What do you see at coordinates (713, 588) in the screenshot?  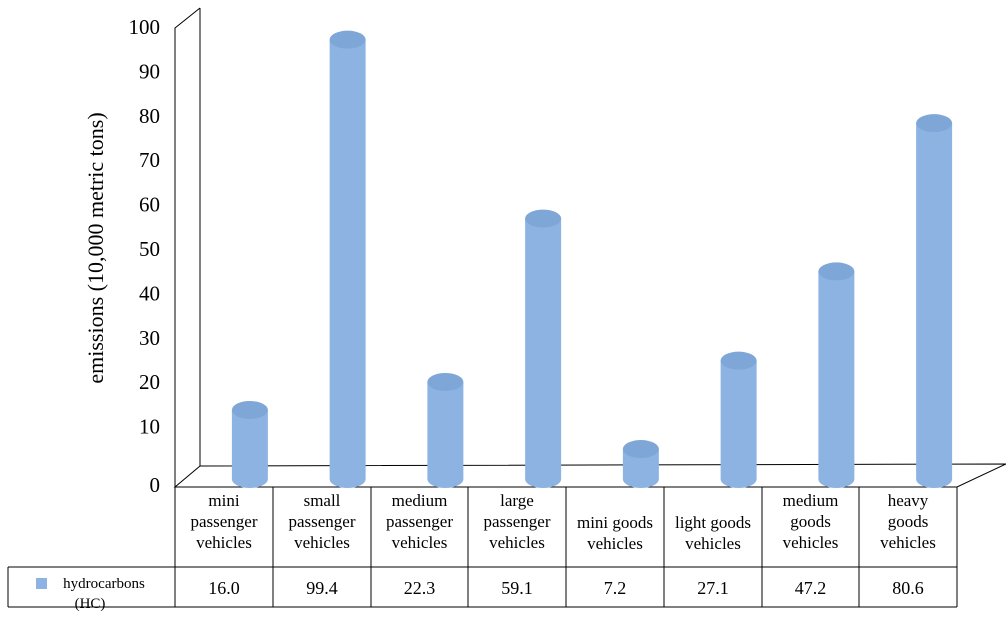 I see `value-label: 27.1` at bounding box center [713, 588].